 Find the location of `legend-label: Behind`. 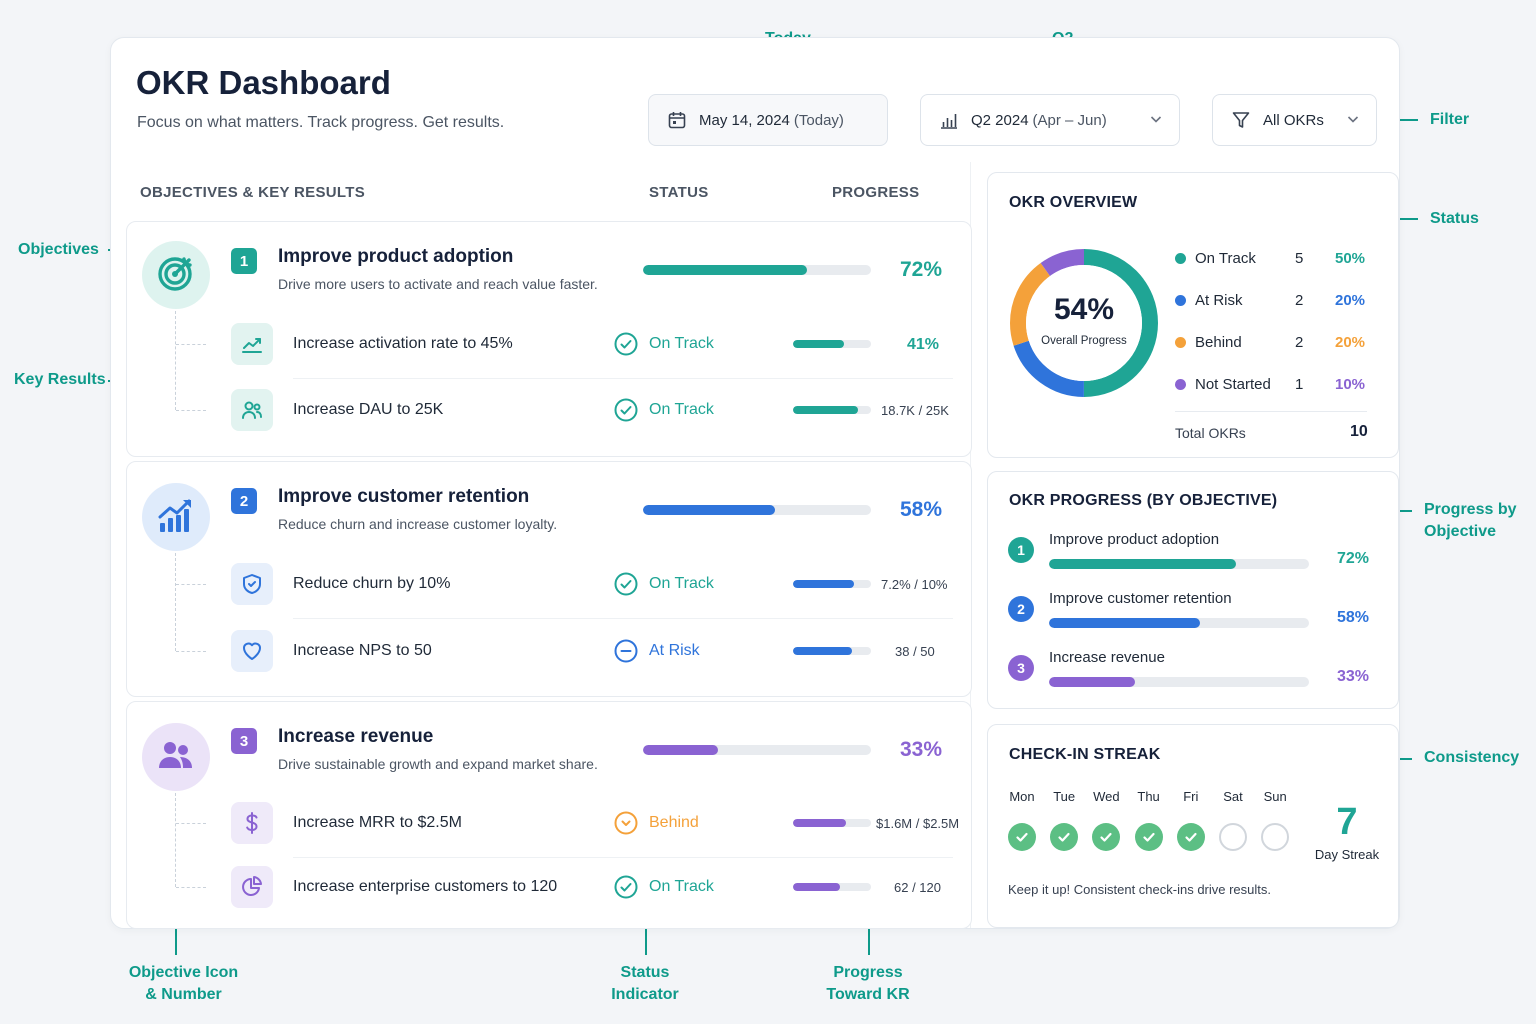

legend-label: Behind is located at coordinates (1218, 342).